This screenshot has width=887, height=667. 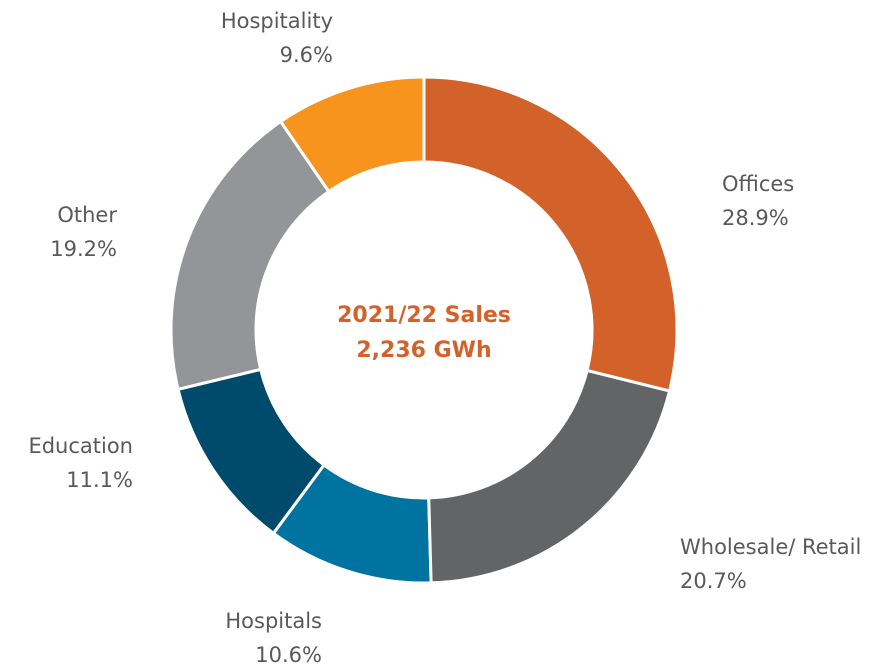 What do you see at coordinates (273, 621) in the screenshot?
I see `slice-label: Hospitals` at bounding box center [273, 621].